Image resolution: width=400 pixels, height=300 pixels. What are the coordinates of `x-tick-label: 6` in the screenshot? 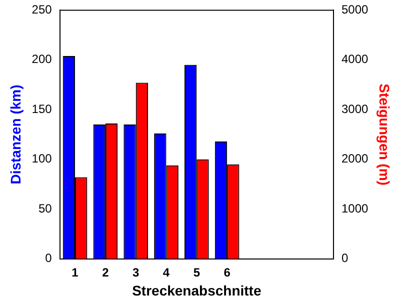 It's located at (227, 272).